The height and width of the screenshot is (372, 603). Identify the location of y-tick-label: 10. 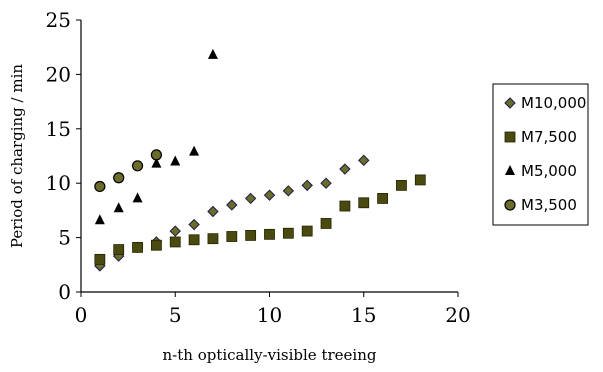
(58, 183).